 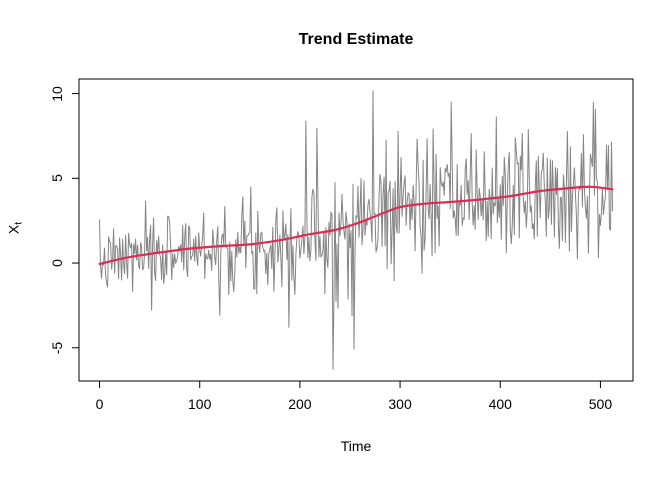 What do you see at coordinates (57, 263) in the screenshot?
I see `y-tick-label: 0` at bounding box center [57, 263].